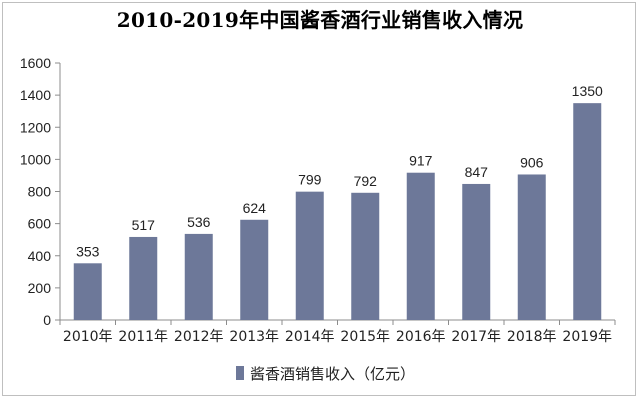  I want to click on x-tick-label: 2015年, so click(365, 337).